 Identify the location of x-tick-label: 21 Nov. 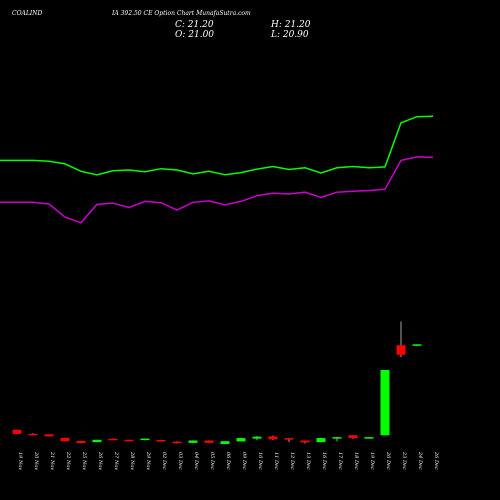
(52, 460).